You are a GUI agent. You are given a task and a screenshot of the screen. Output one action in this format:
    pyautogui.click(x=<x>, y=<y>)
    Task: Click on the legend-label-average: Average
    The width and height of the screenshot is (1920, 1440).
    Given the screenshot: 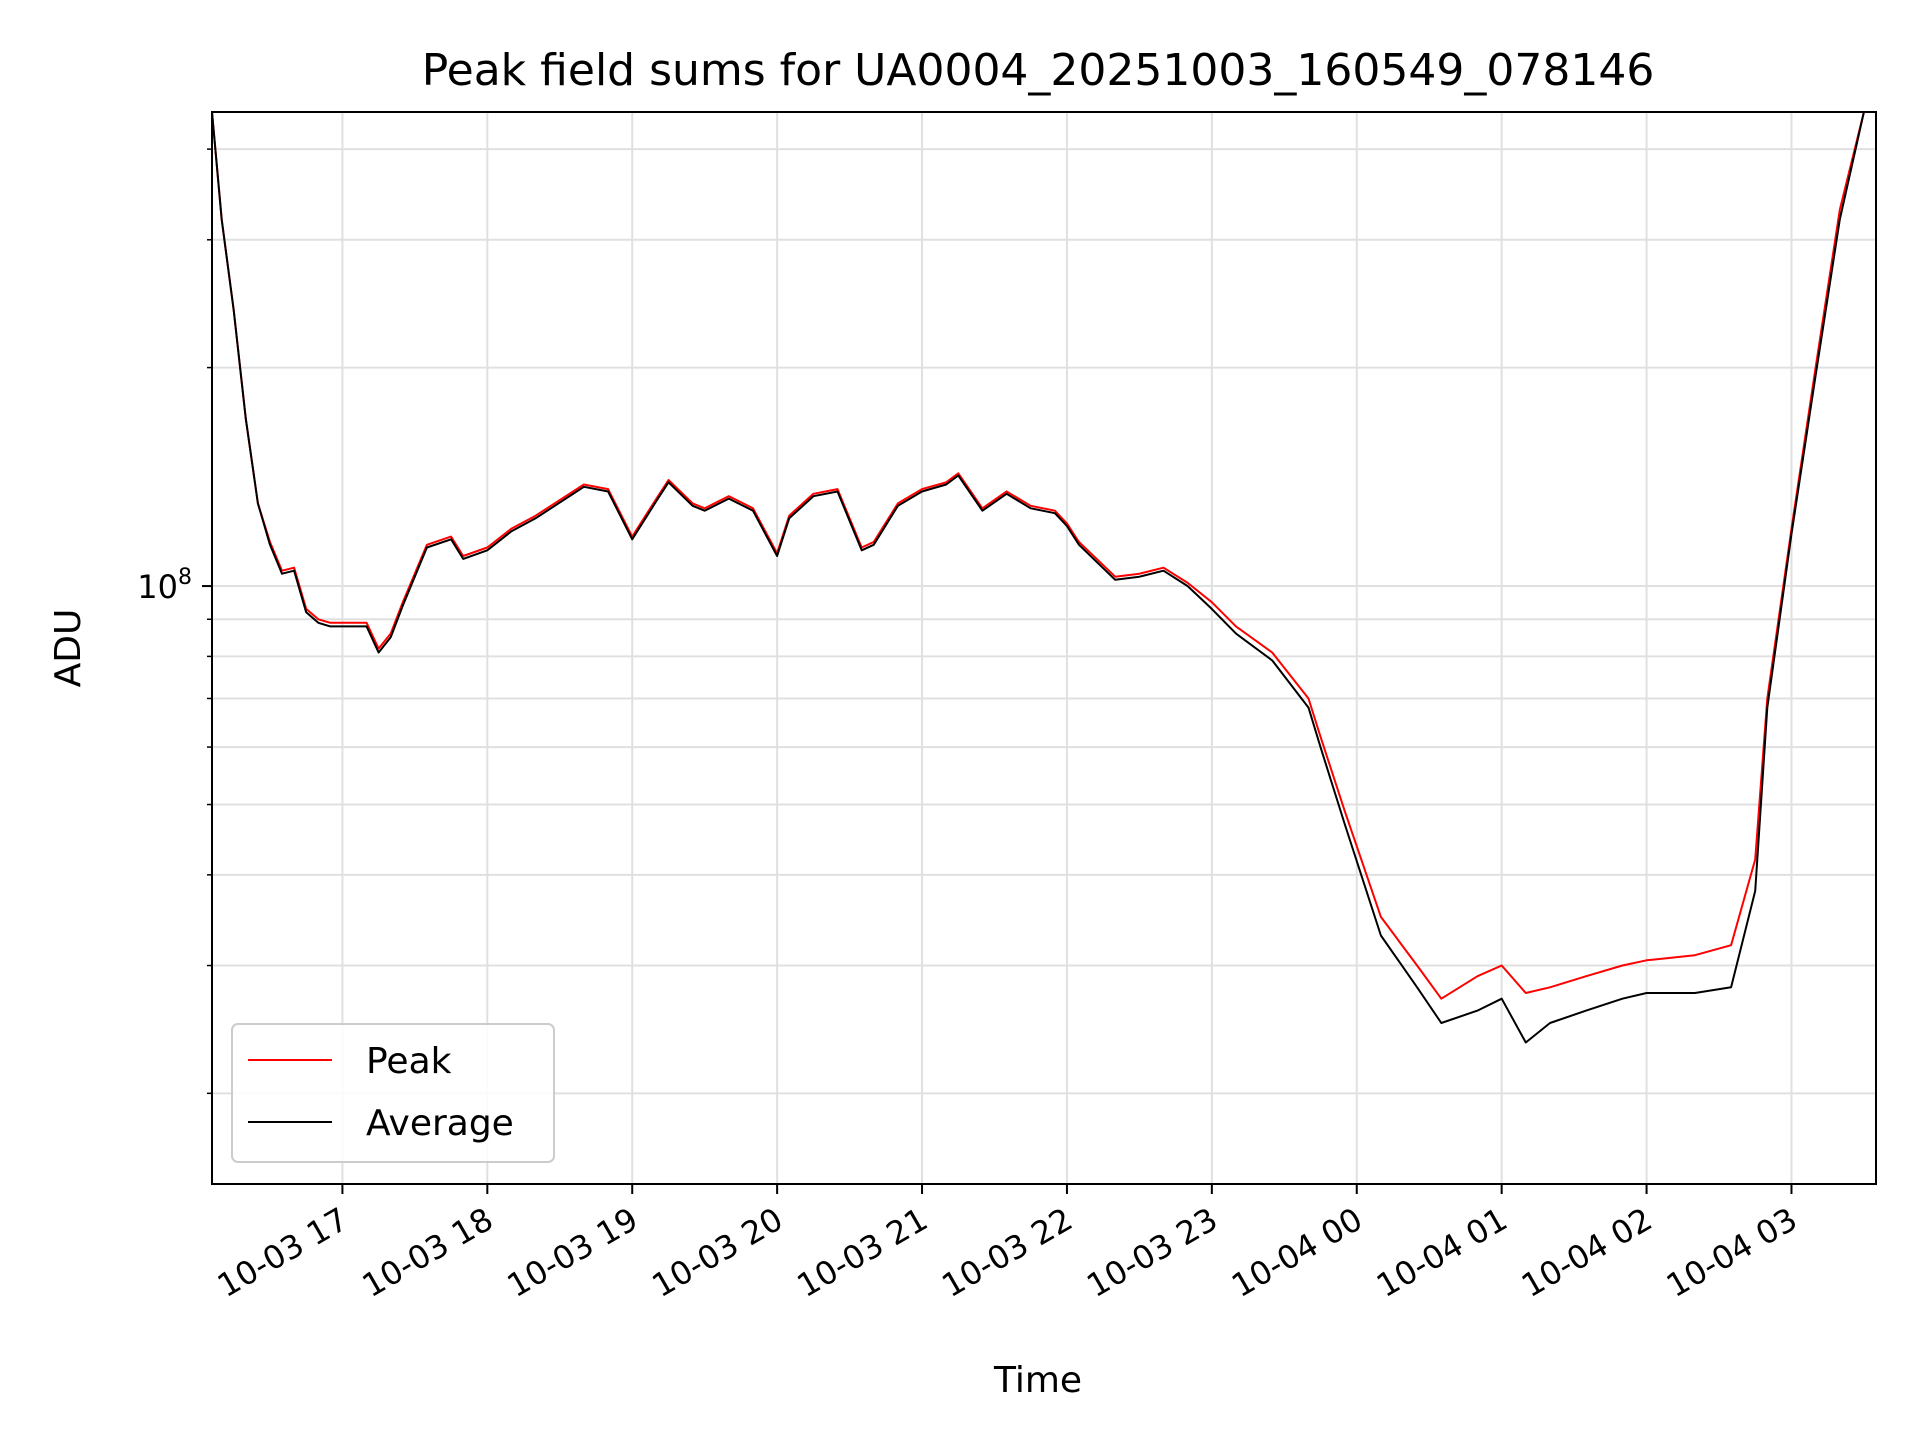 What is the action you would take?
    pyautogui.click(x=440, y=1123)
    